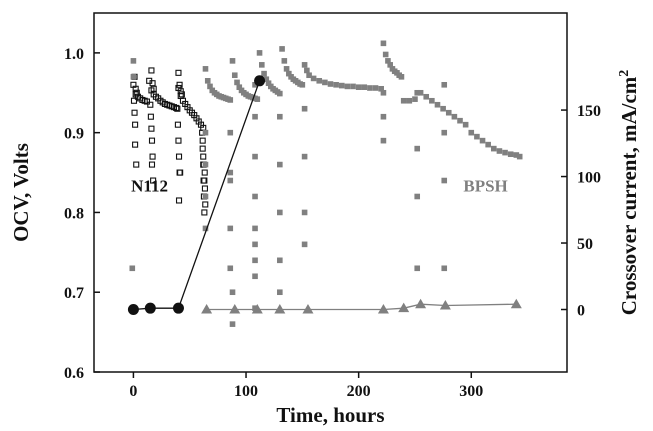 The height and width of the screenshot is (431, 653). Describe the element at coordinates (74, 293) in the screenshot. I see `y-tick-label: 0.7` at that location.